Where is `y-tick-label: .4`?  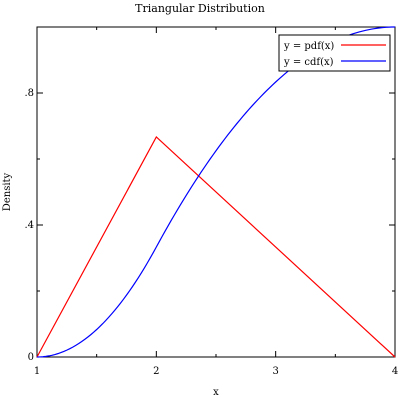
y-tick-label: .4 is located at coordinates (29, 225).